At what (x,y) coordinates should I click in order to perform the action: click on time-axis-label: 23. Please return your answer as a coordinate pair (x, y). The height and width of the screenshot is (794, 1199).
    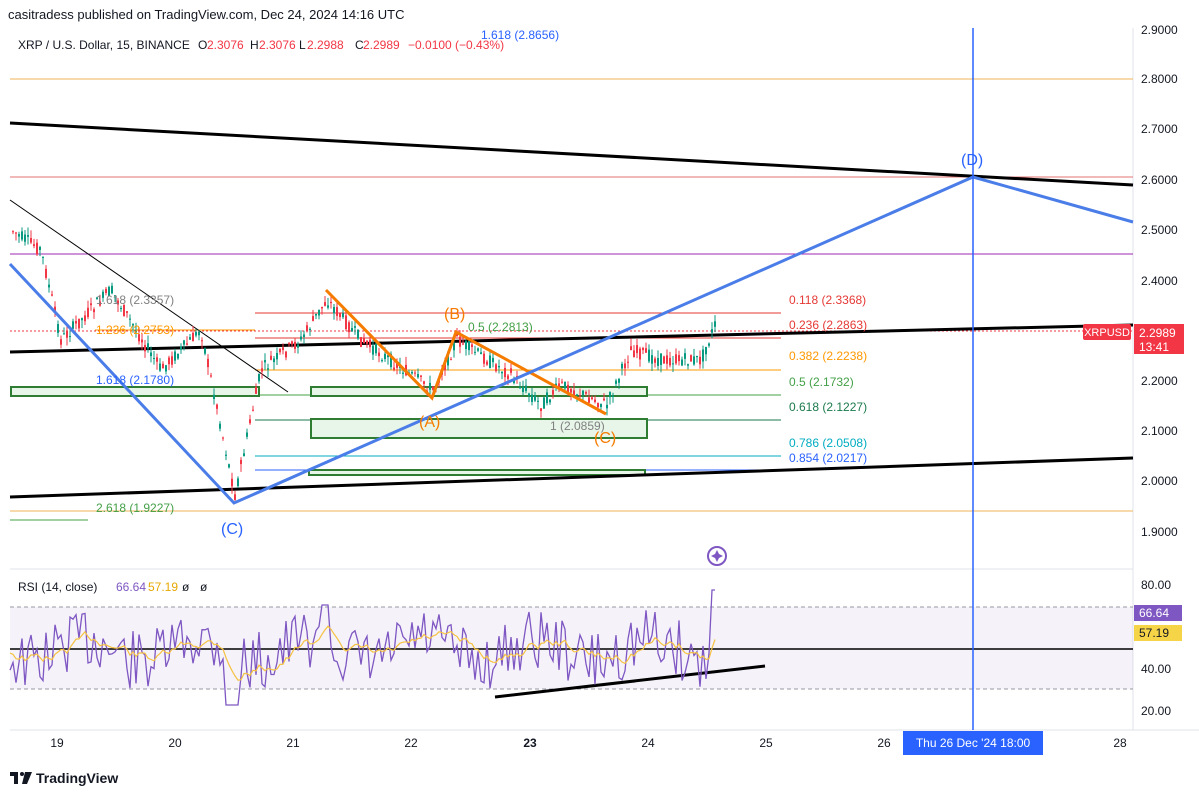
    Looking at the image, I should click on (530, 743).